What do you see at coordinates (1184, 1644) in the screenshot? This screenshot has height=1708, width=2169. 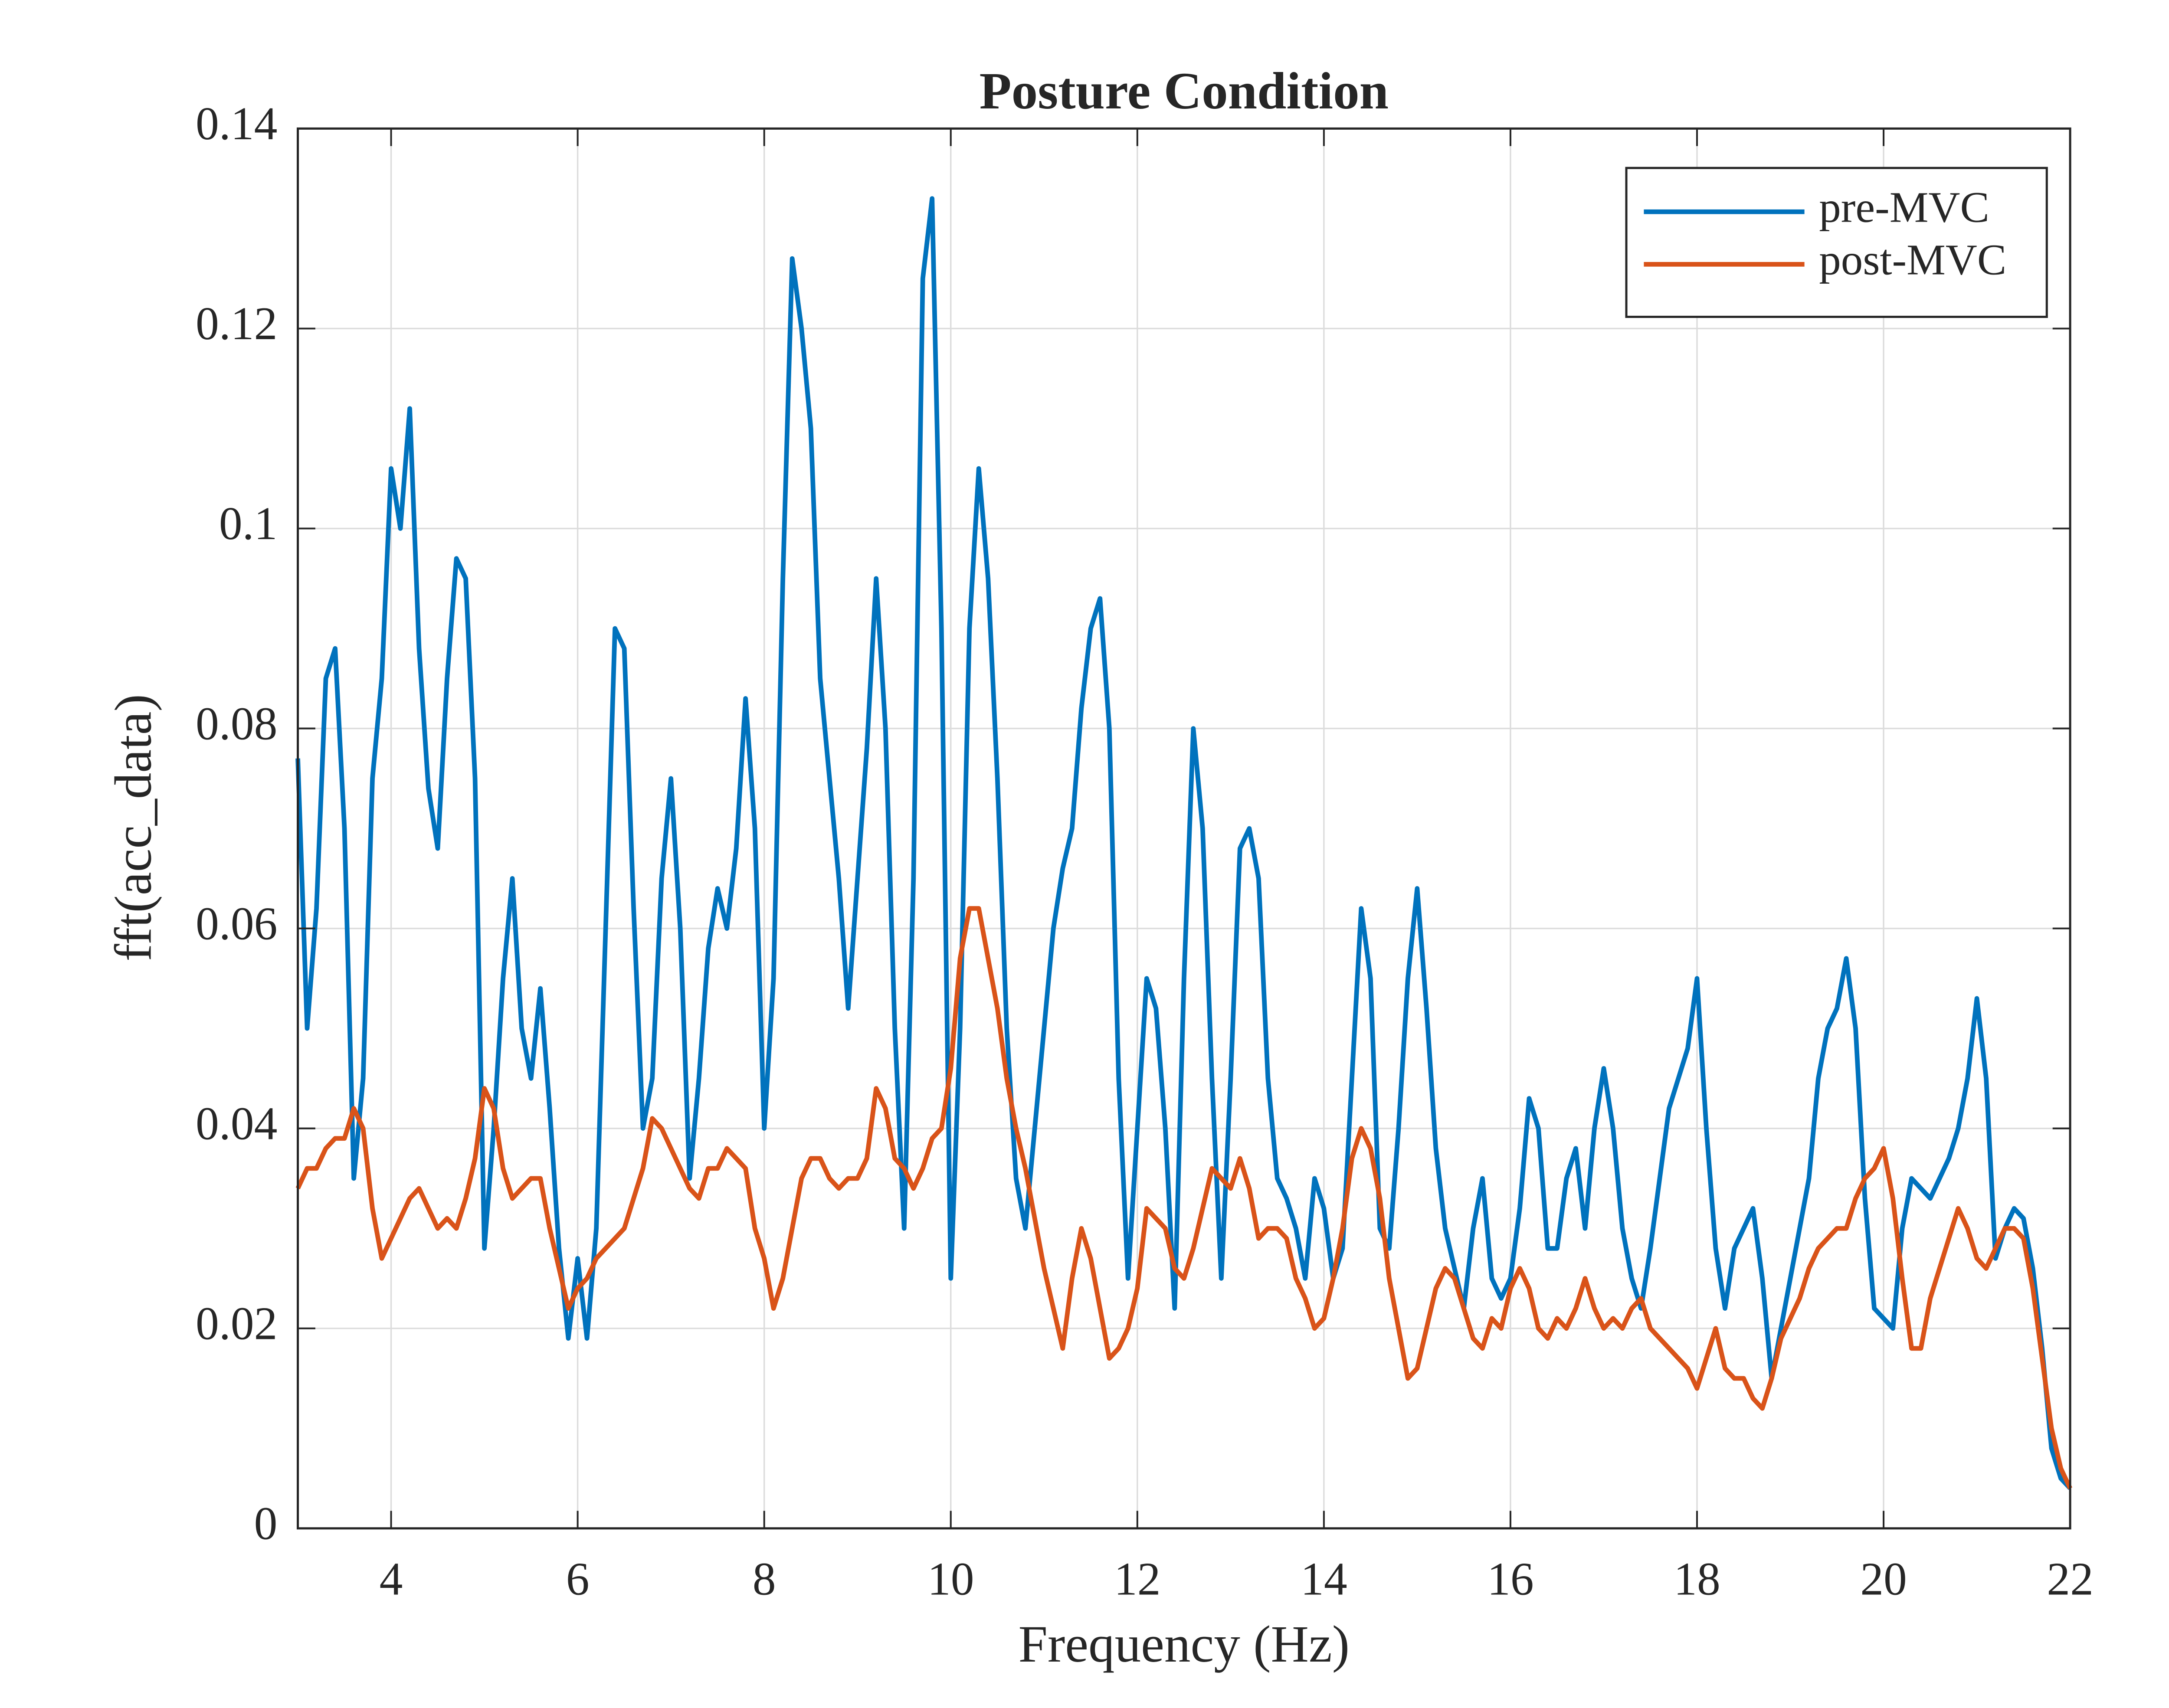 I see `x-axis-label: Frequency (Hz)` at bounding box center [1184, 1644].